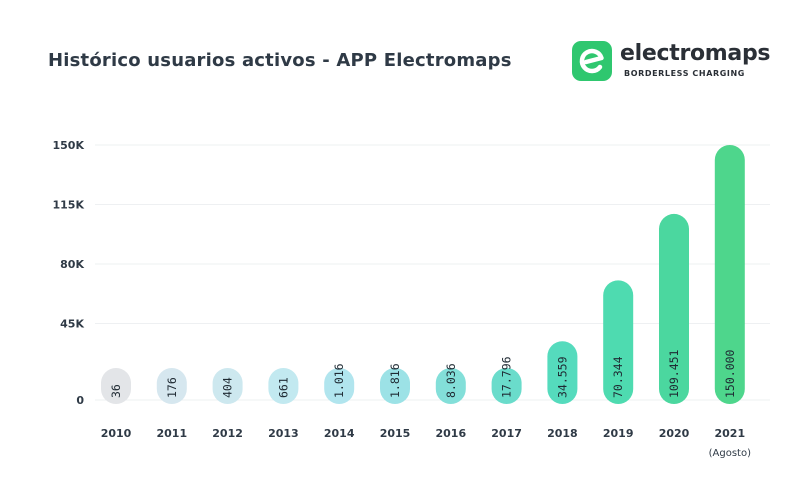 This screenshot has height=480, width=800. I want to click on bar-2017, so click(506, 386).